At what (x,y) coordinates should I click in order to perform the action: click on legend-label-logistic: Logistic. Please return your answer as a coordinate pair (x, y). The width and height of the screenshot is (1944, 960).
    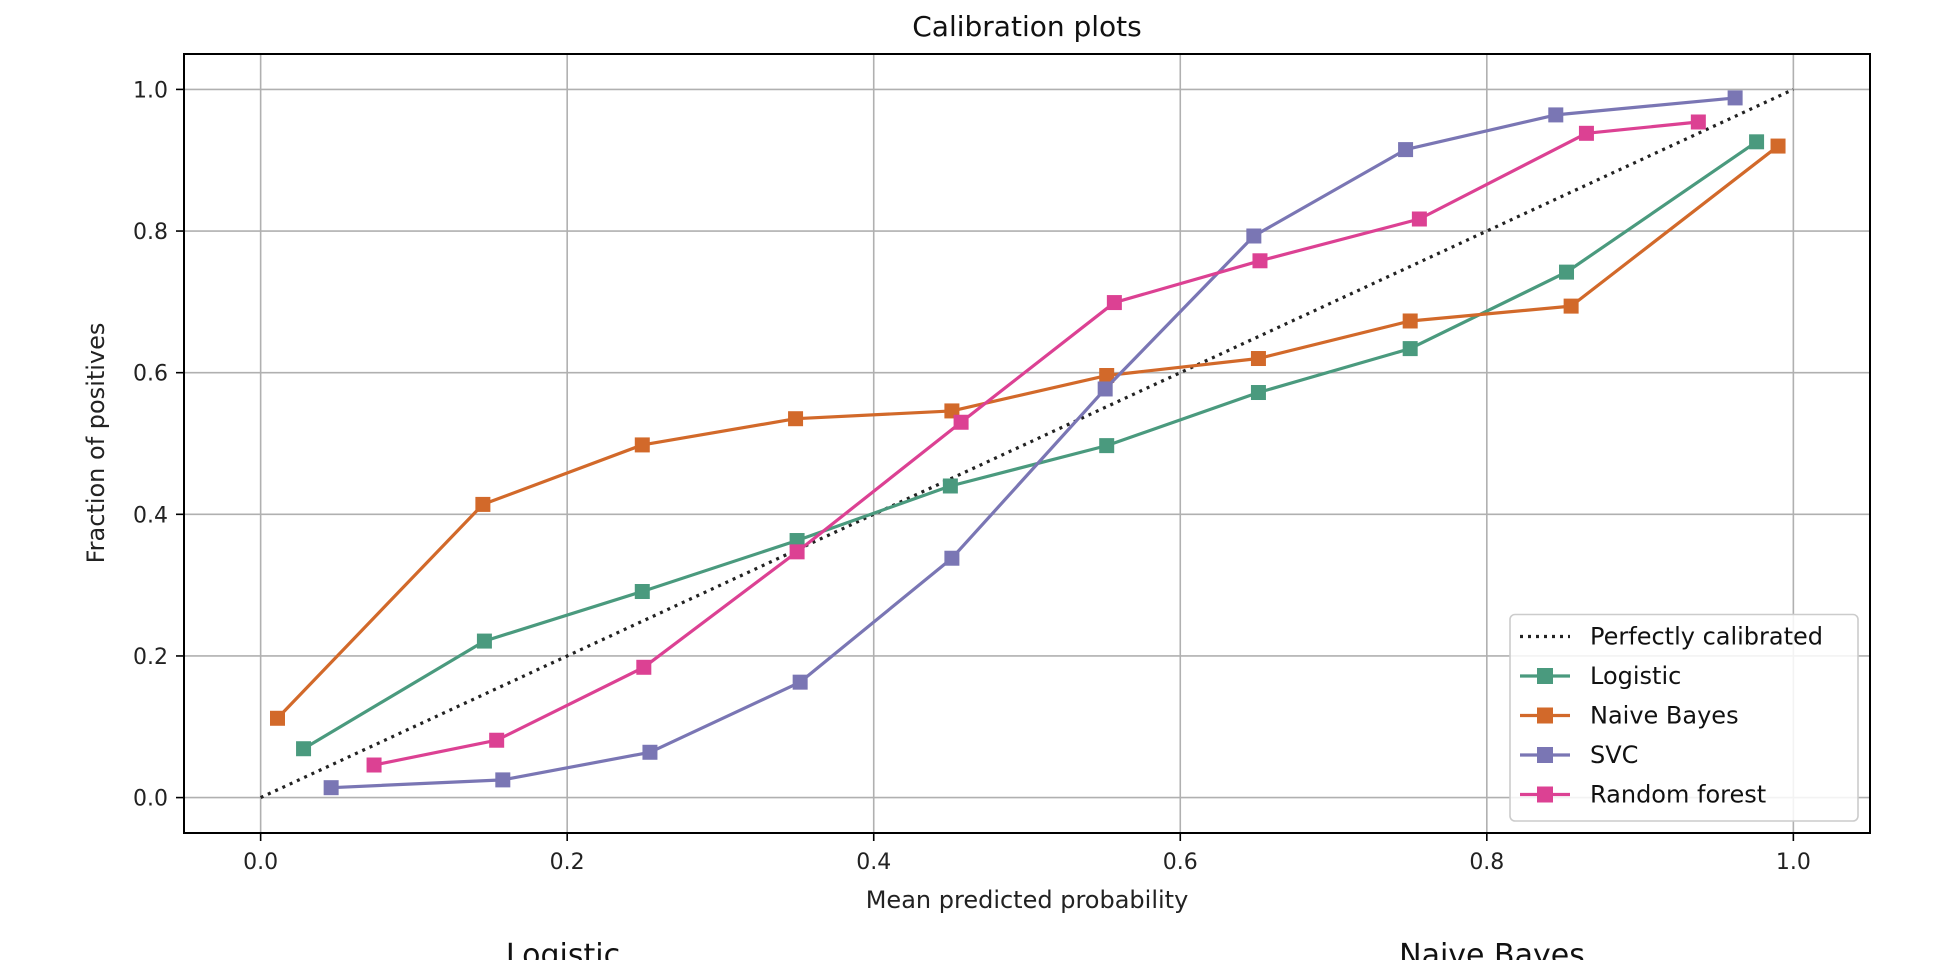
    Looking at the image, I should click on (1635, 676).